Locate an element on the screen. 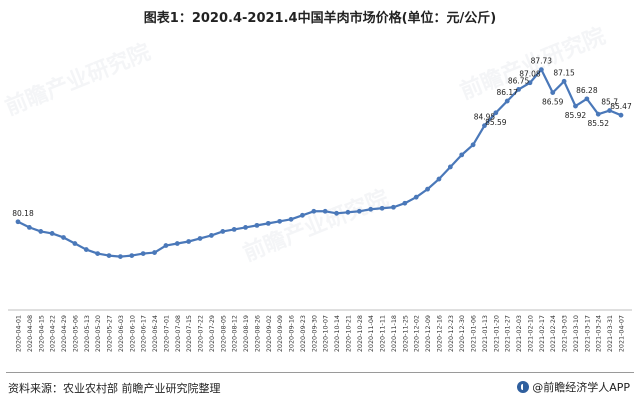 This screenshot has height=408, width=640. x-tick-label: 2020-04-01 is located at coordinates (19, 333).